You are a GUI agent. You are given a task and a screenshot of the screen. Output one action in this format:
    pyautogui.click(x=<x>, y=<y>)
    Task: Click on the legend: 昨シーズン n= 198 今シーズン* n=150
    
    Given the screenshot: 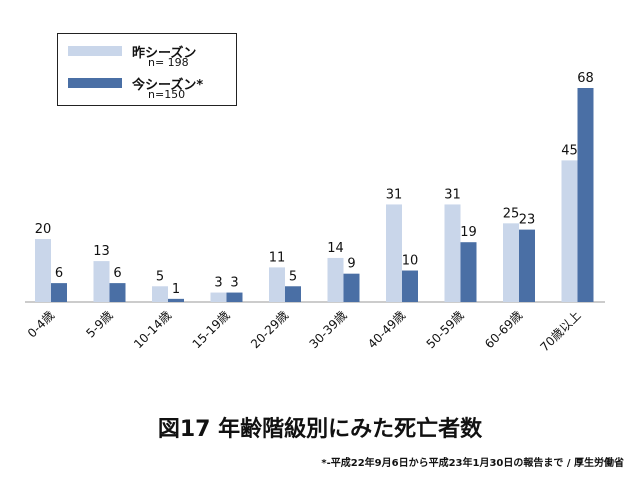 What is the action you would take?
    pyautogui.click(x=147, y=69)
    